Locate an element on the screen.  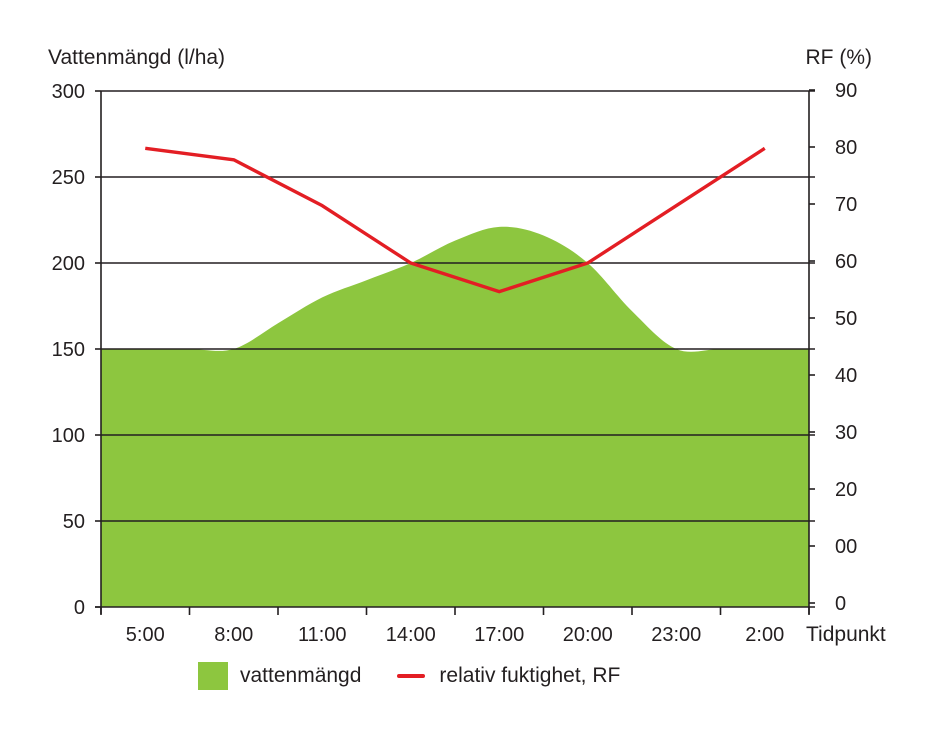
x-tick-label: 20:00 is located at coordinates (588, 635).